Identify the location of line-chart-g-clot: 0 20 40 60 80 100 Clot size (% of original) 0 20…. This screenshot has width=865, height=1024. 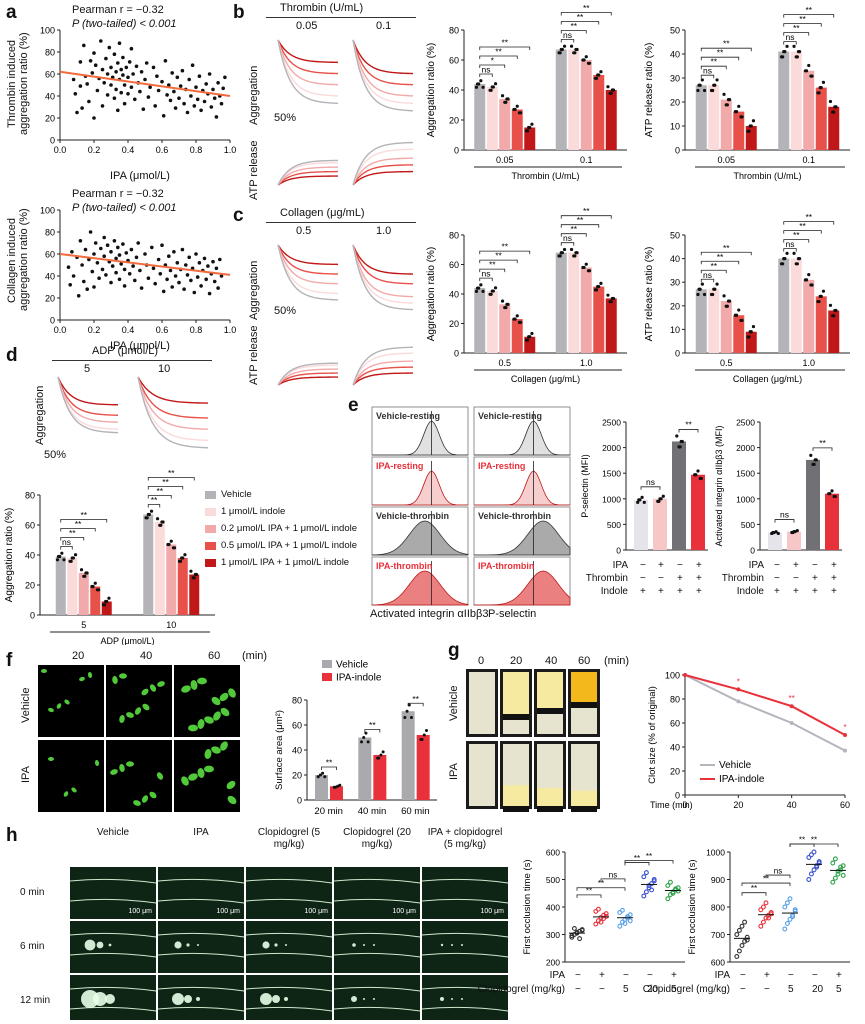
(748, 741).